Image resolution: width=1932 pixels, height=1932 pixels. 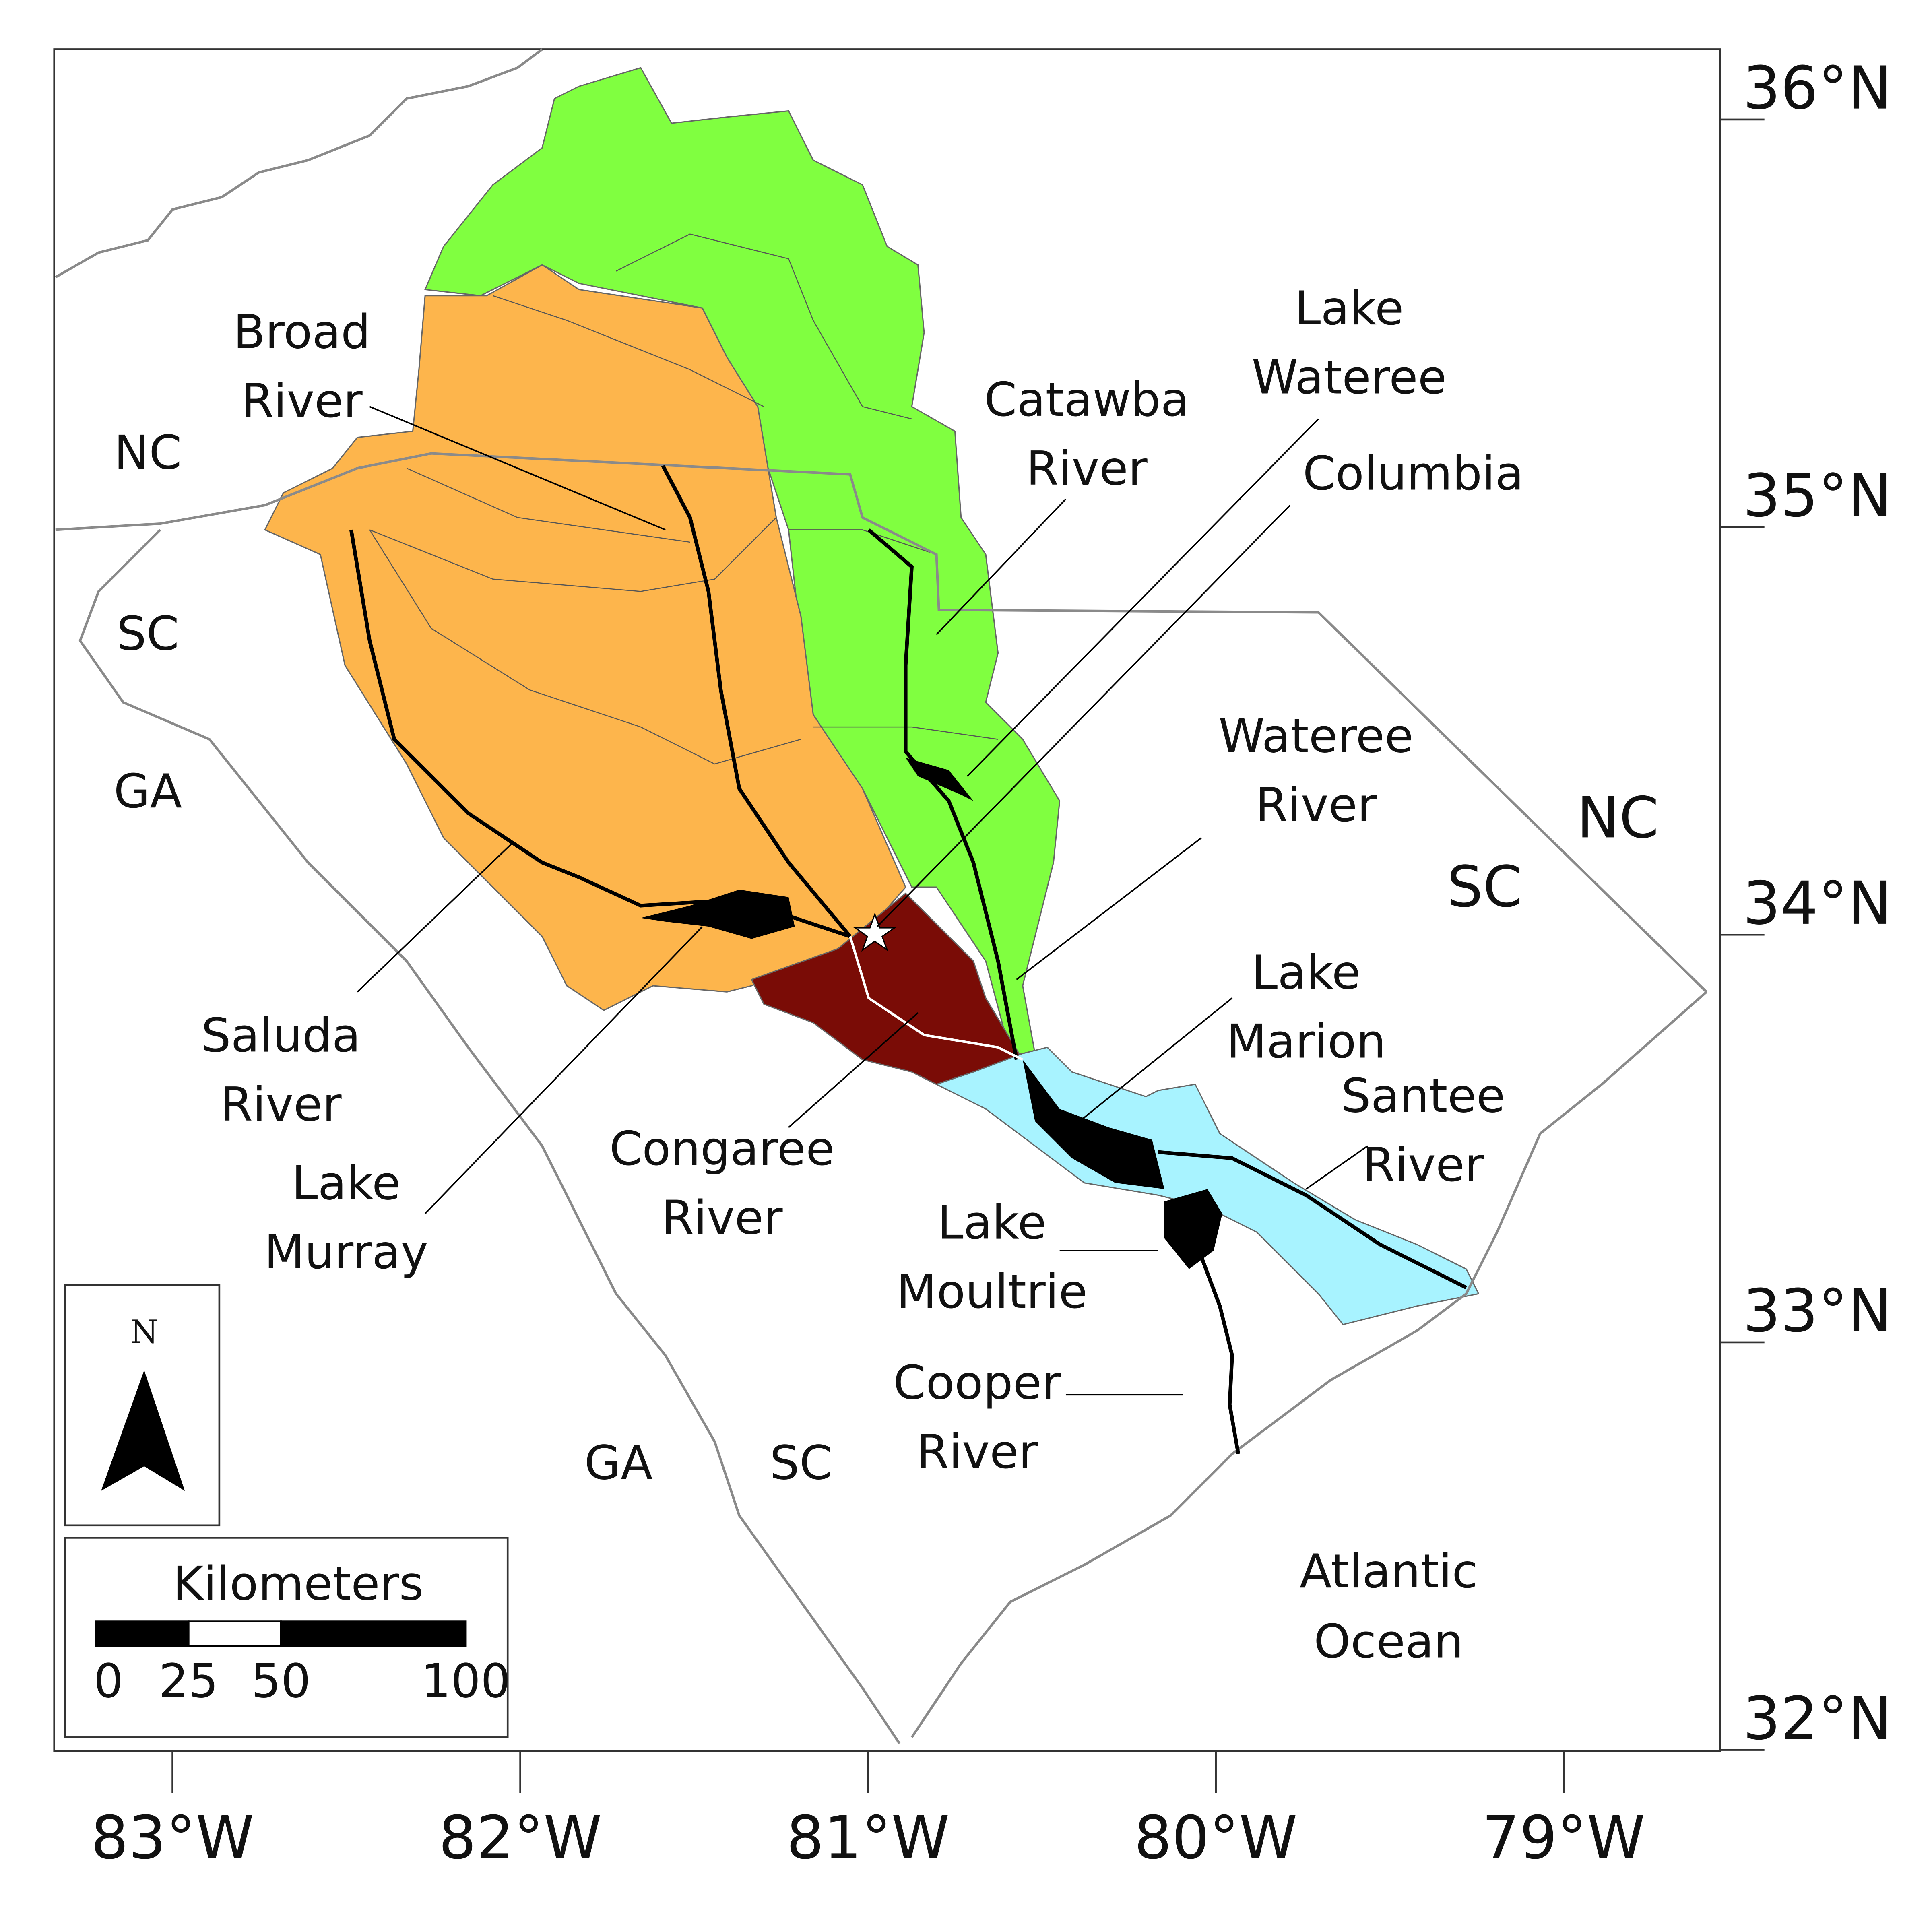 I want to click on north-arrow, so click(x=143, y=1430).